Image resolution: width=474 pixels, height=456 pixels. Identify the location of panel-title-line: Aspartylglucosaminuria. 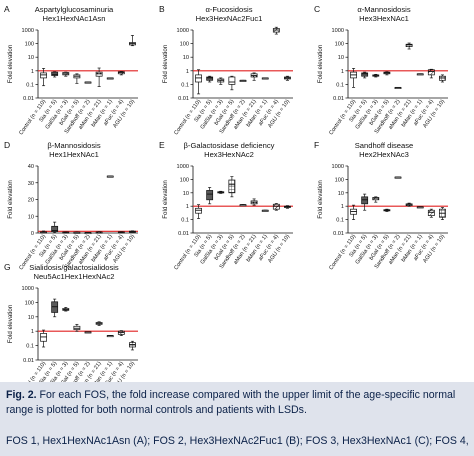
(74, 9).